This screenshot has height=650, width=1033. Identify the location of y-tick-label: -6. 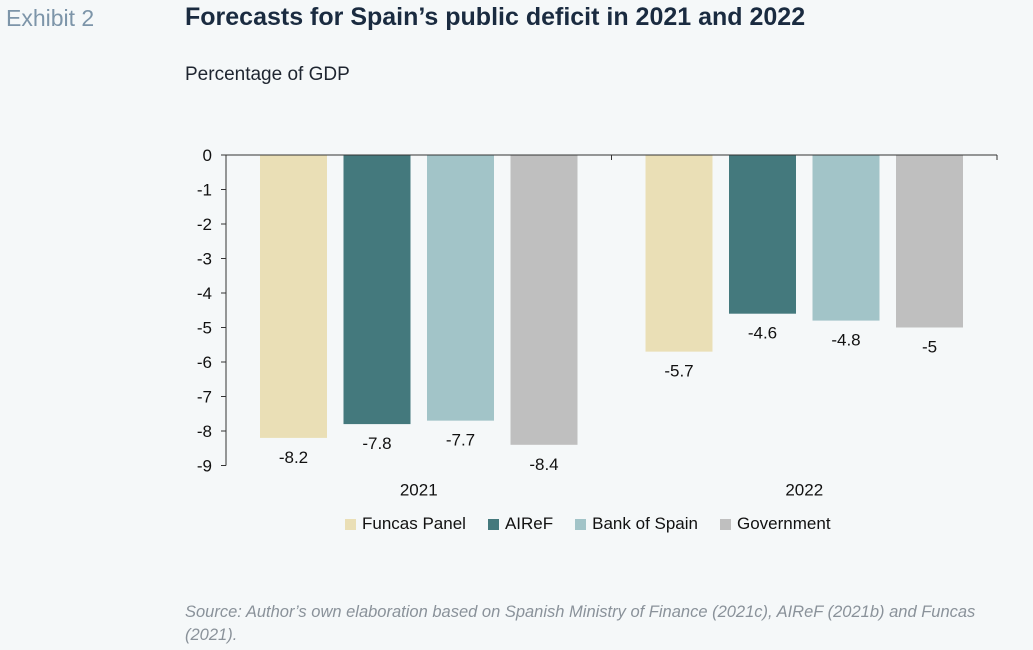
(204, 362).